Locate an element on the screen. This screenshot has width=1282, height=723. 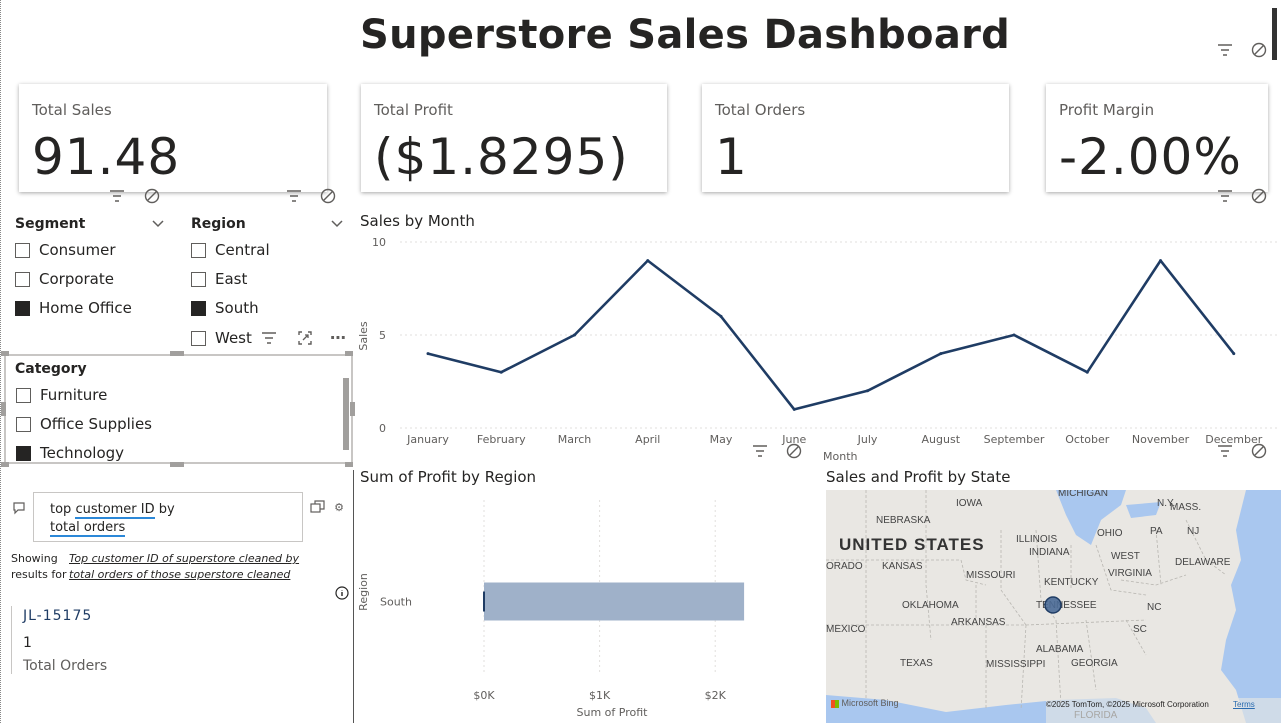
slicer-item-office-supplies: Office Supplies is located at coordinates (106, 425).